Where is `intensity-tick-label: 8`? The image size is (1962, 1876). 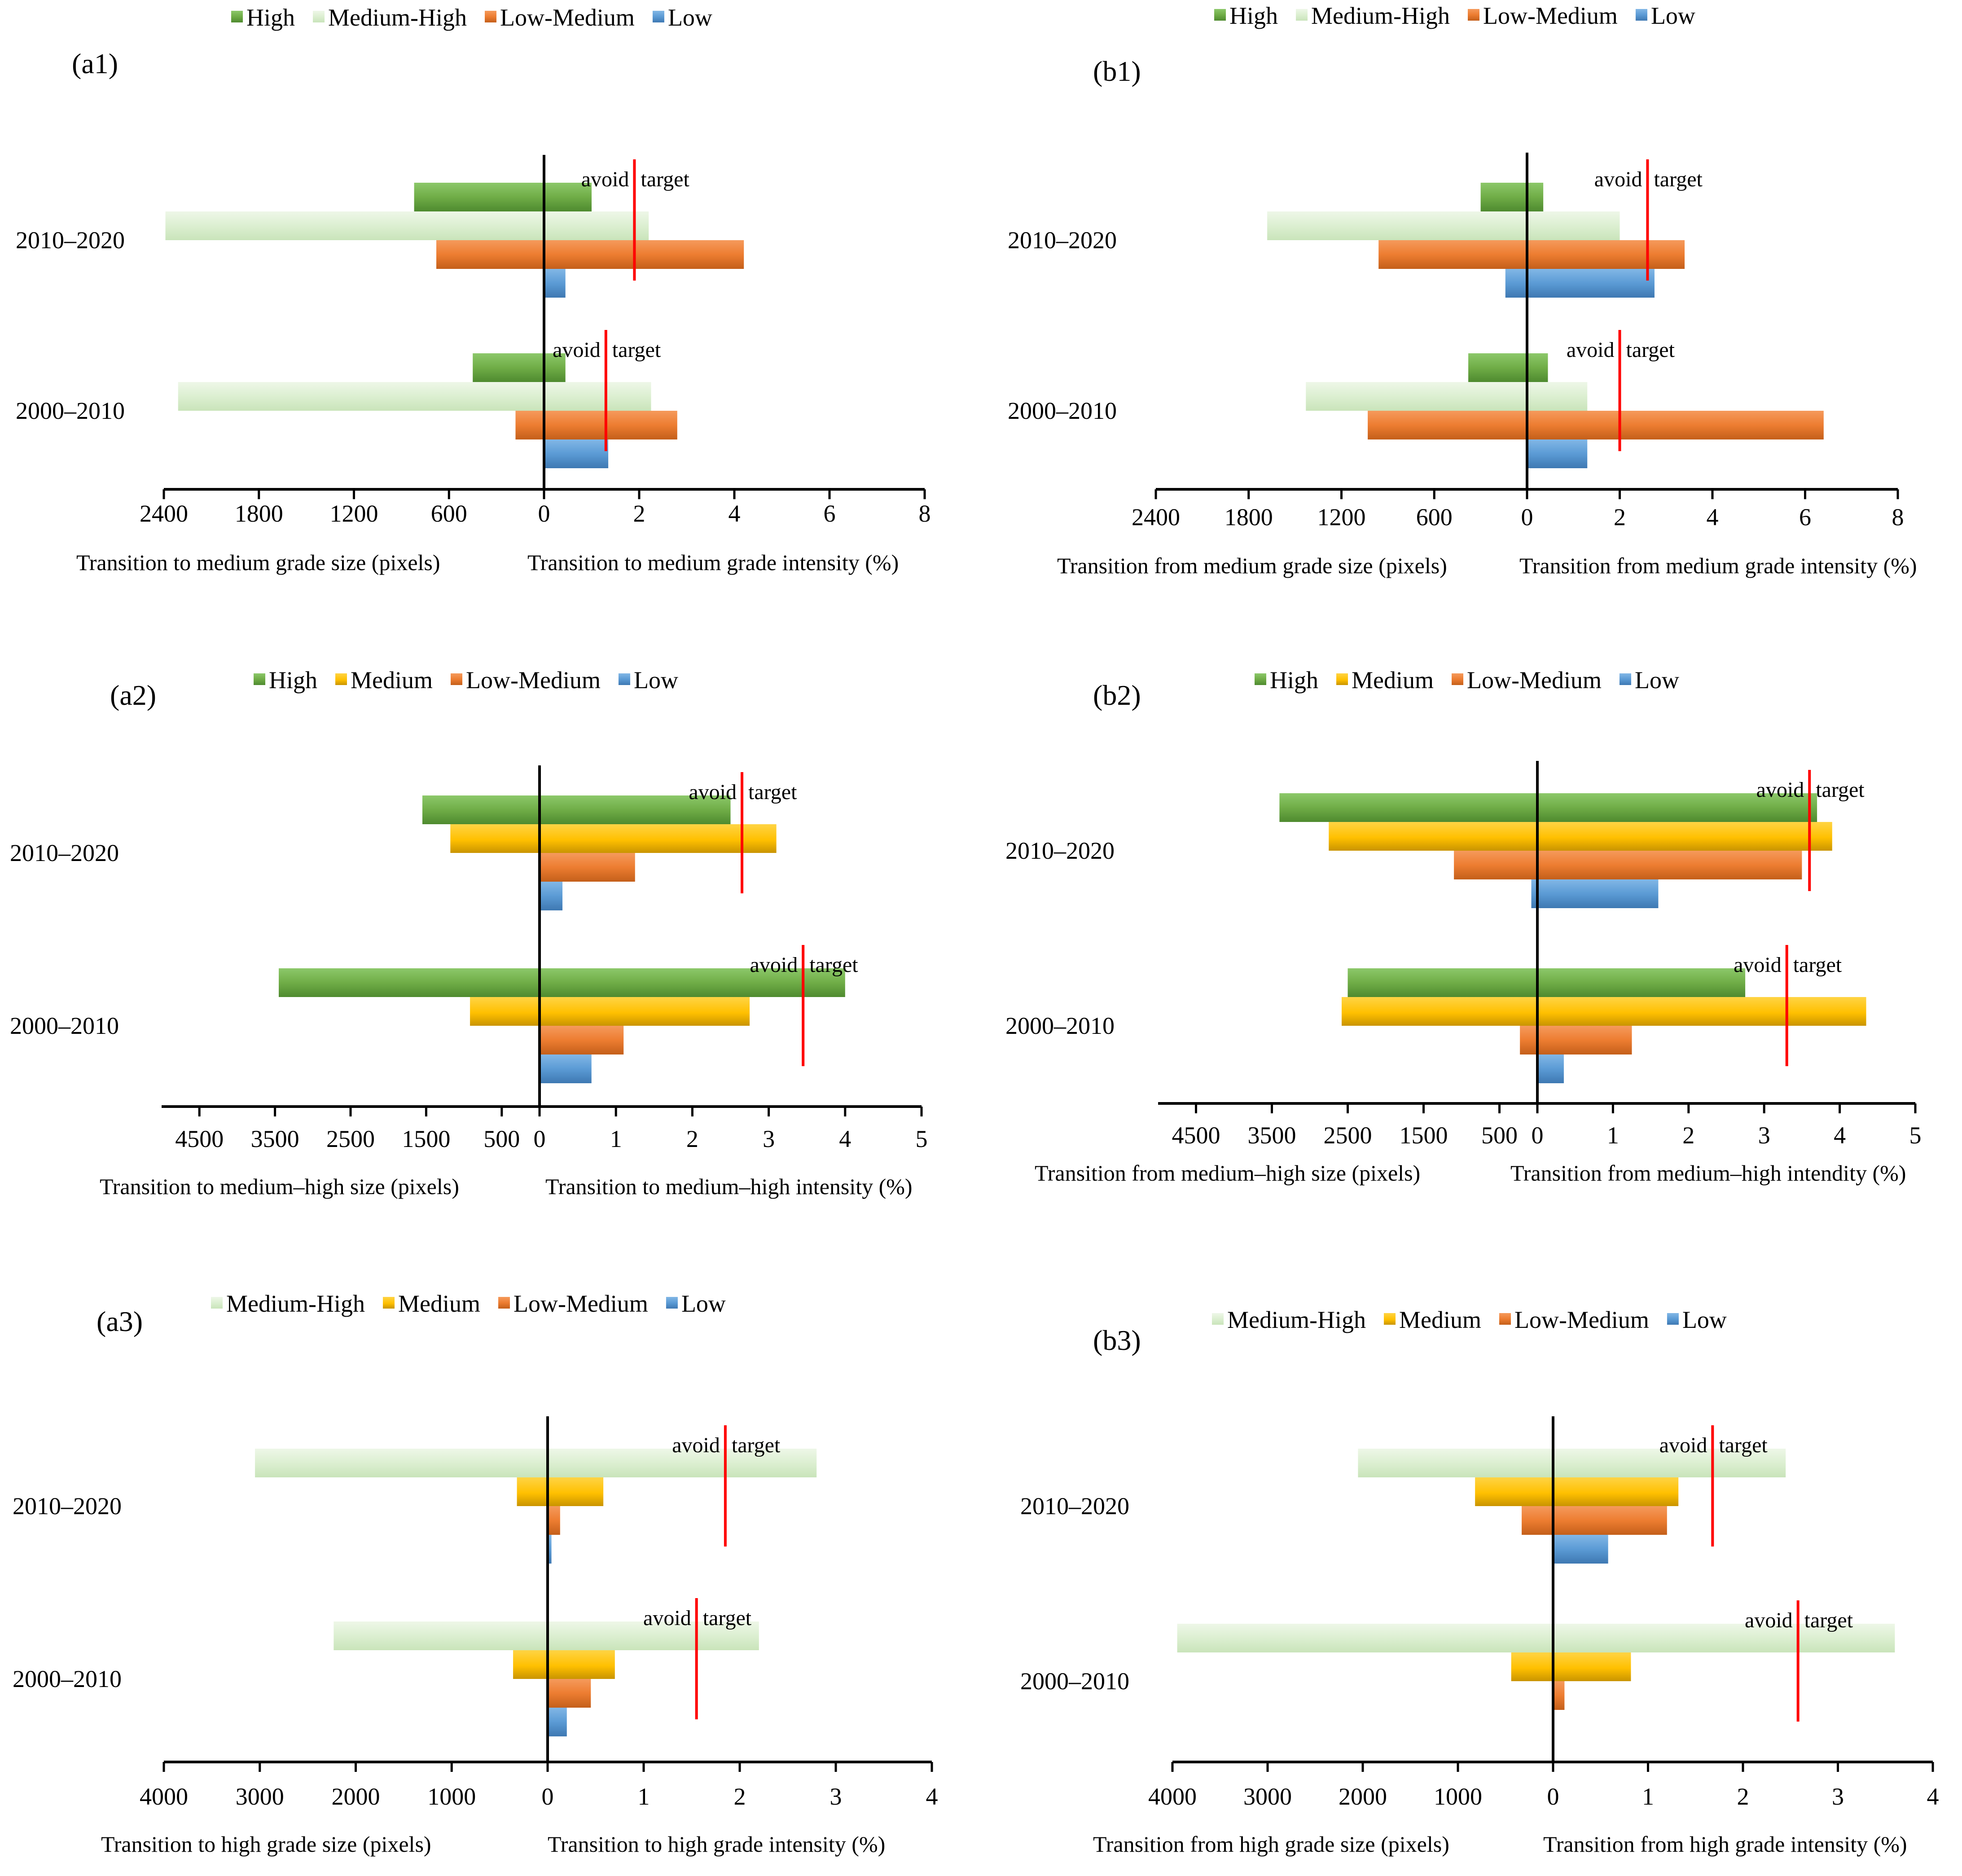 intensity-tick-label: 8 is located at coordinates (1898, 517).